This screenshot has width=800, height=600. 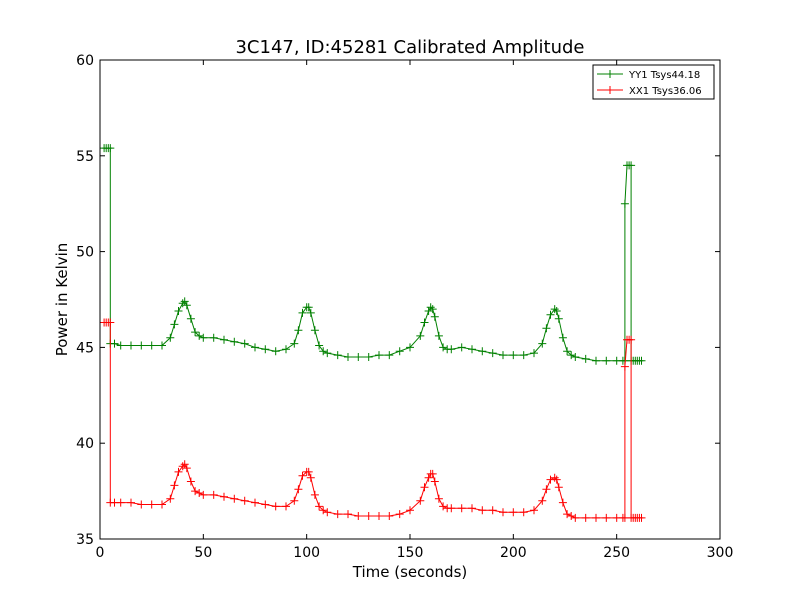 I want to click on x-tick-label: 200, so click(x=513, y=553).